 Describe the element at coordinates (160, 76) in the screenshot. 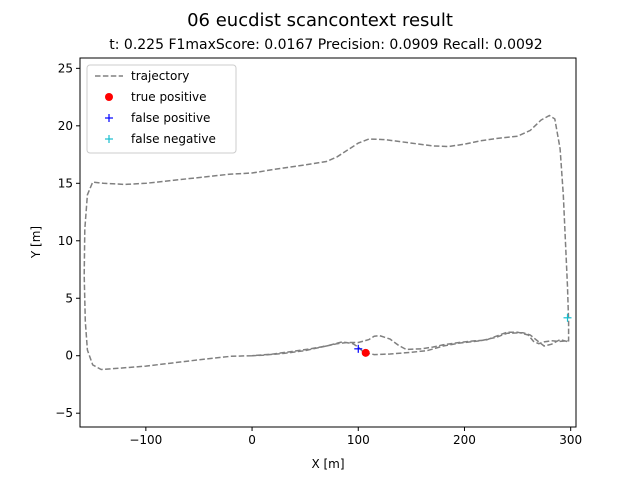

I see `legend-label: trajectory` at that location.